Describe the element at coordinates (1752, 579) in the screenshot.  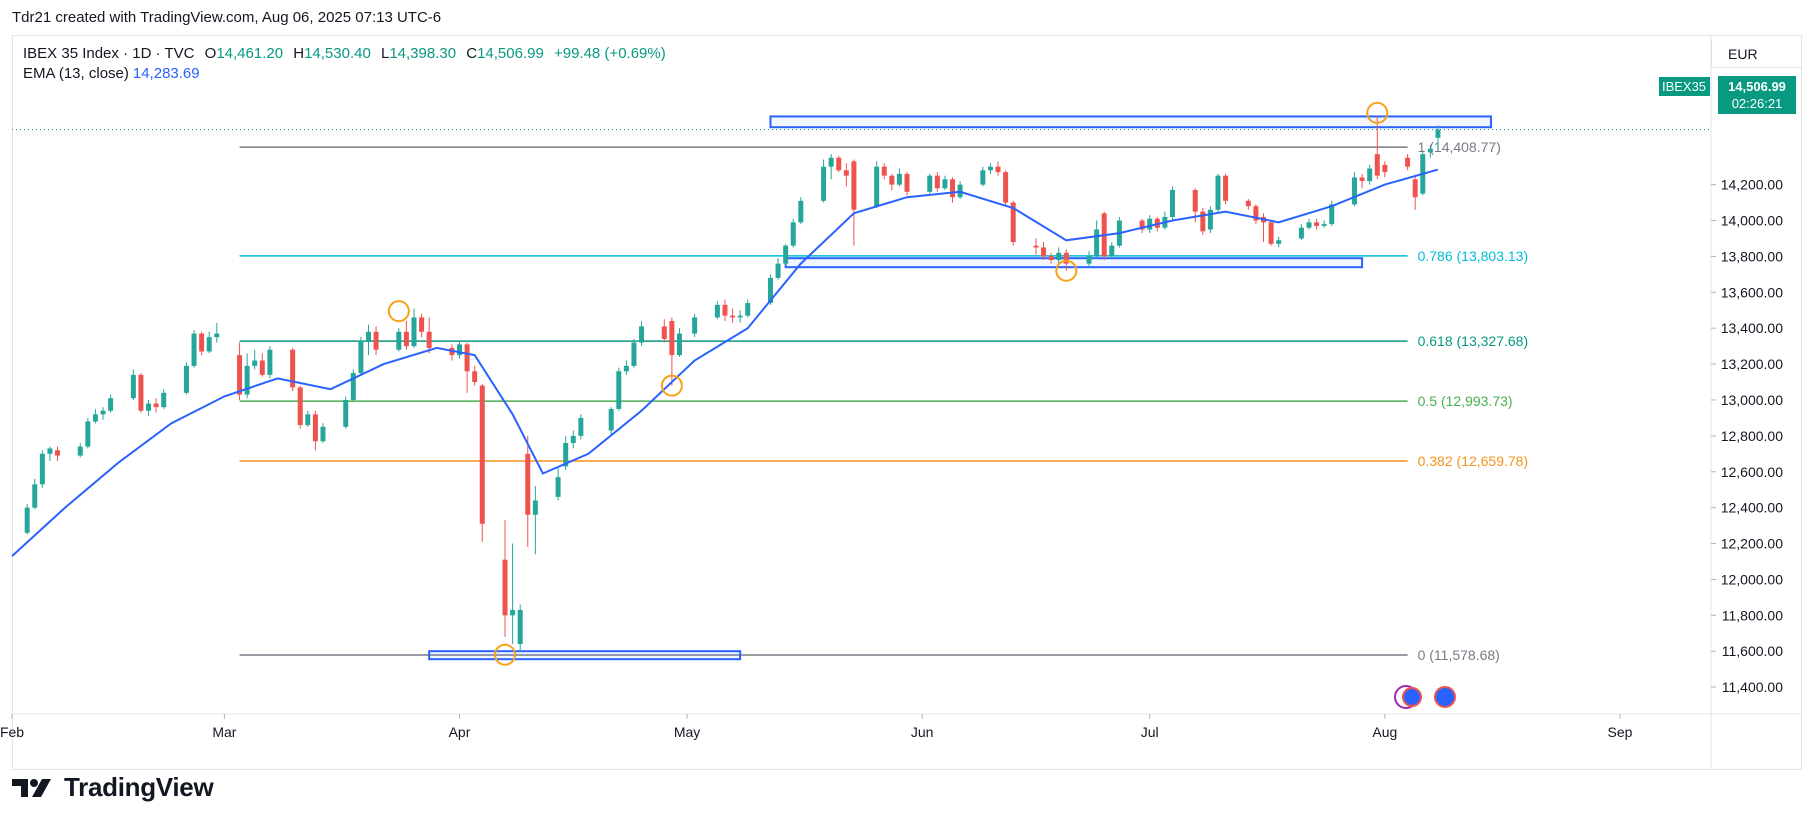
I see `price-tick-label: 12,000.00` at that location.